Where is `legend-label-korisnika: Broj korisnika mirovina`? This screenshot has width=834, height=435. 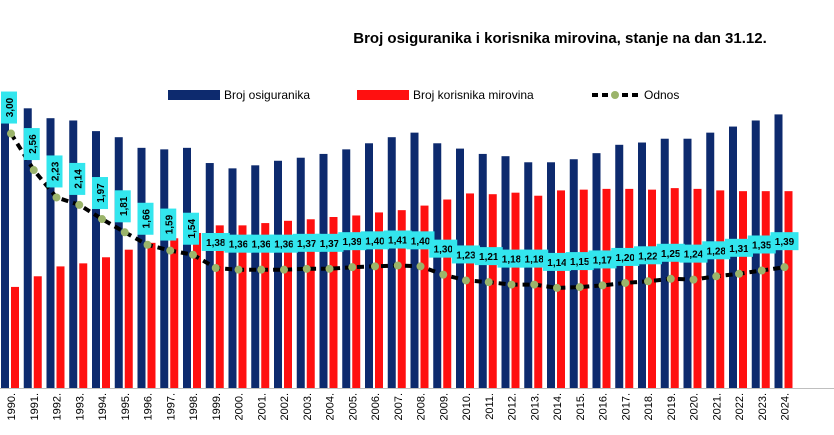 legend-label-korisnika: Broj korisnika mirovina is located at coordinates (473, 95).